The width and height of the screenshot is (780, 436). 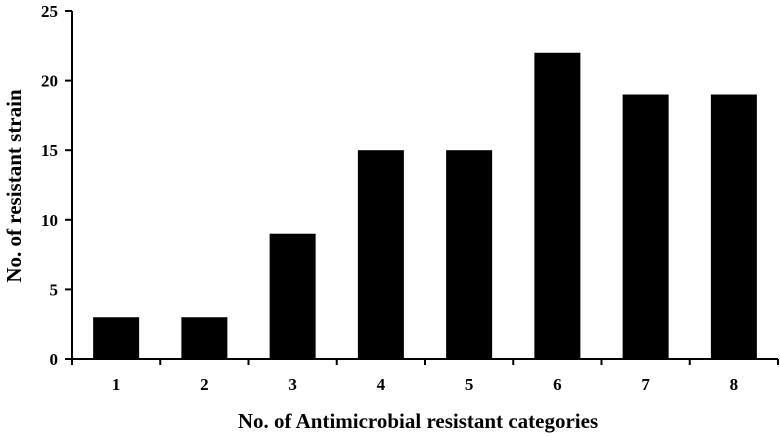 What do you see at coordinates (557, 384) in the screenshot?
I see `x-tick-label: 6` at bounding box center [557, 384].